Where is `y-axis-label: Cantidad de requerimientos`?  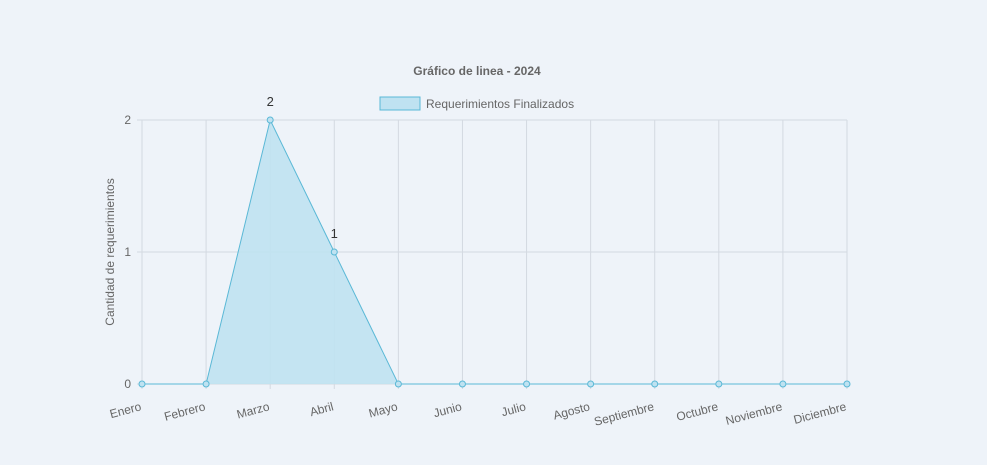 y-axis-label: Cantidad de requerimientos is located at coordinates (110, 251).